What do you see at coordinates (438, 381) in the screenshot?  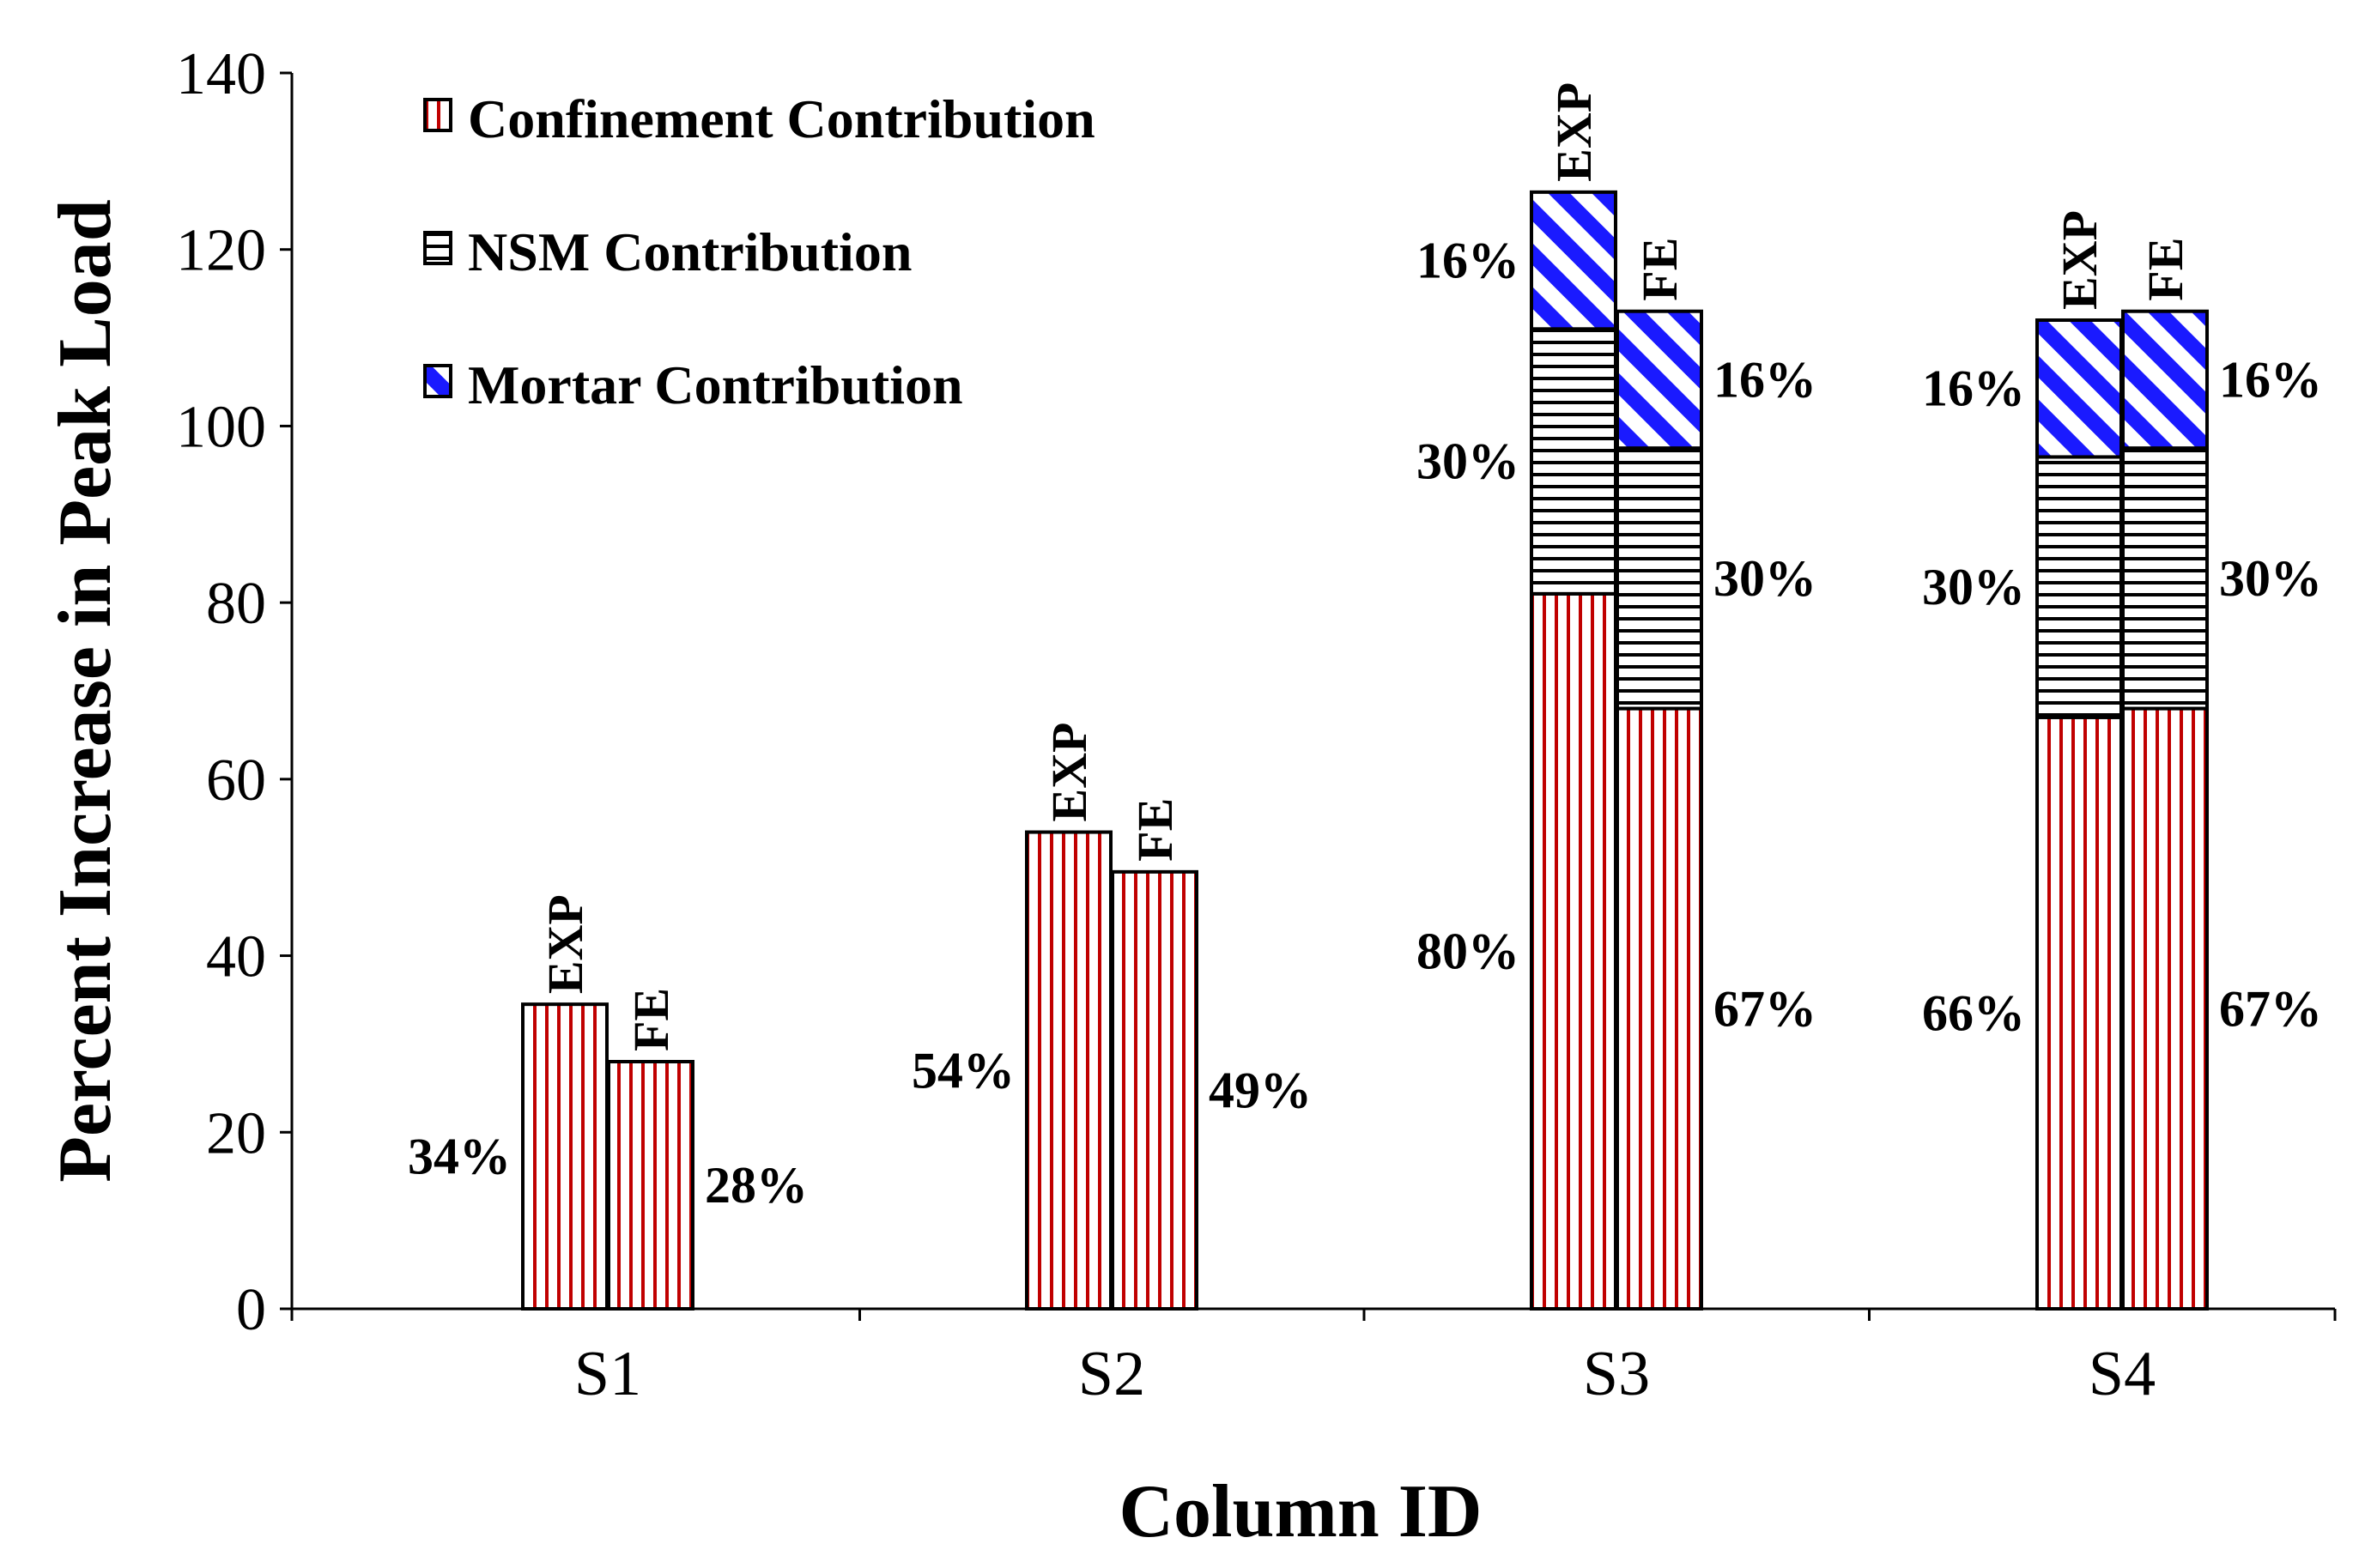 I see `legend-swatch-mortar` at bounding box center [438, 381].